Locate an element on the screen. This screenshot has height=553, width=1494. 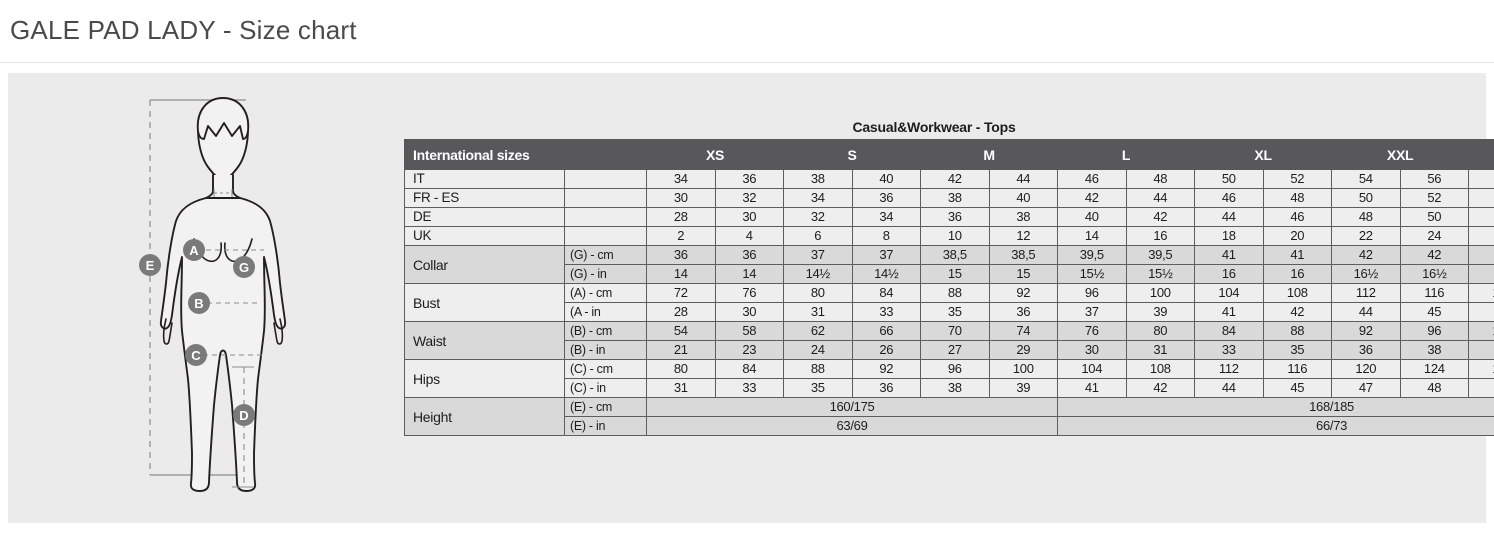
cell: 76 is located at coordinates (1092, 331).